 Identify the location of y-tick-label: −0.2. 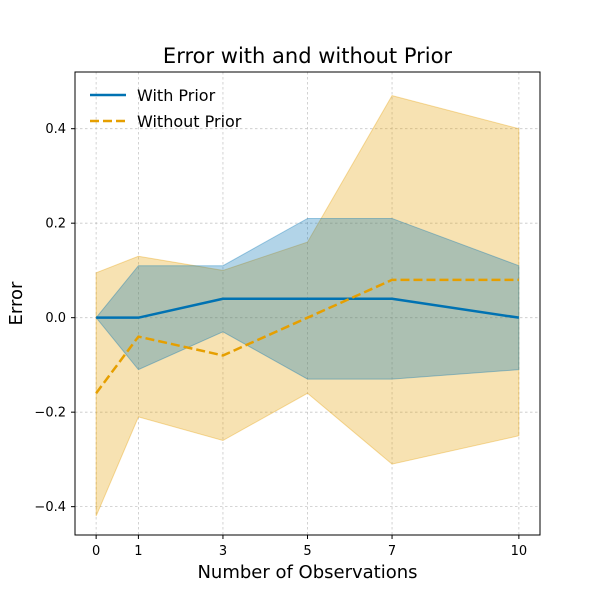
(50, 413).